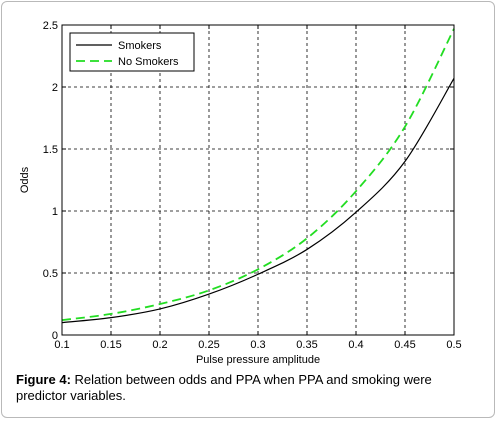 Image resolution: width=498 pixels, height=421 pixels. What do you see at coordinates (50, 26) in the screenshot?
I see `y-tick-label: 2.5` at bounding box center [50, 26].